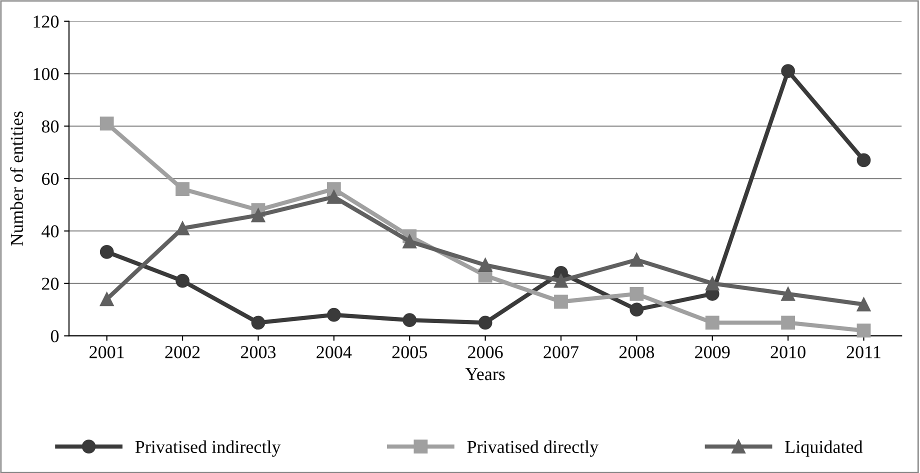  What do you see at coordinates (50, 284) in the screenshot?
I see `y-tick-label: 20` at bounding box center [50, 284].